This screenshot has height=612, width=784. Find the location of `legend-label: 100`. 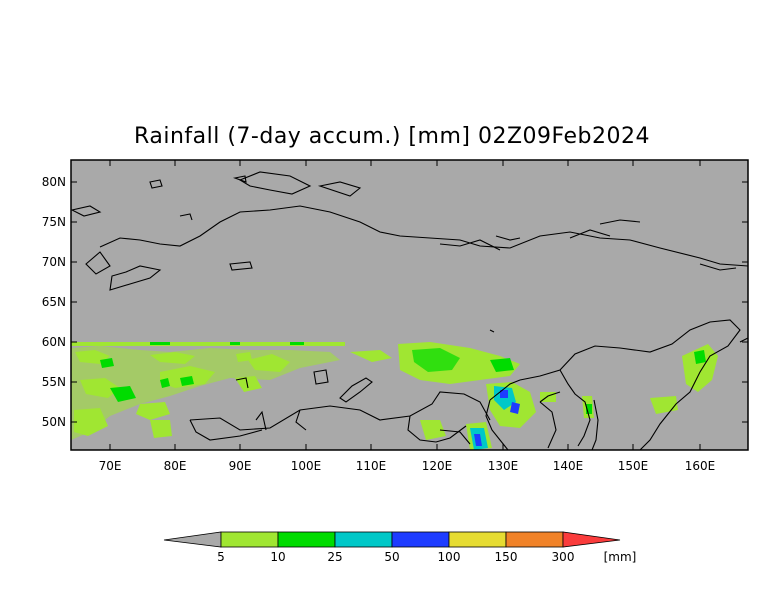

legend-label: 100 is located at coordinates (449, 557).